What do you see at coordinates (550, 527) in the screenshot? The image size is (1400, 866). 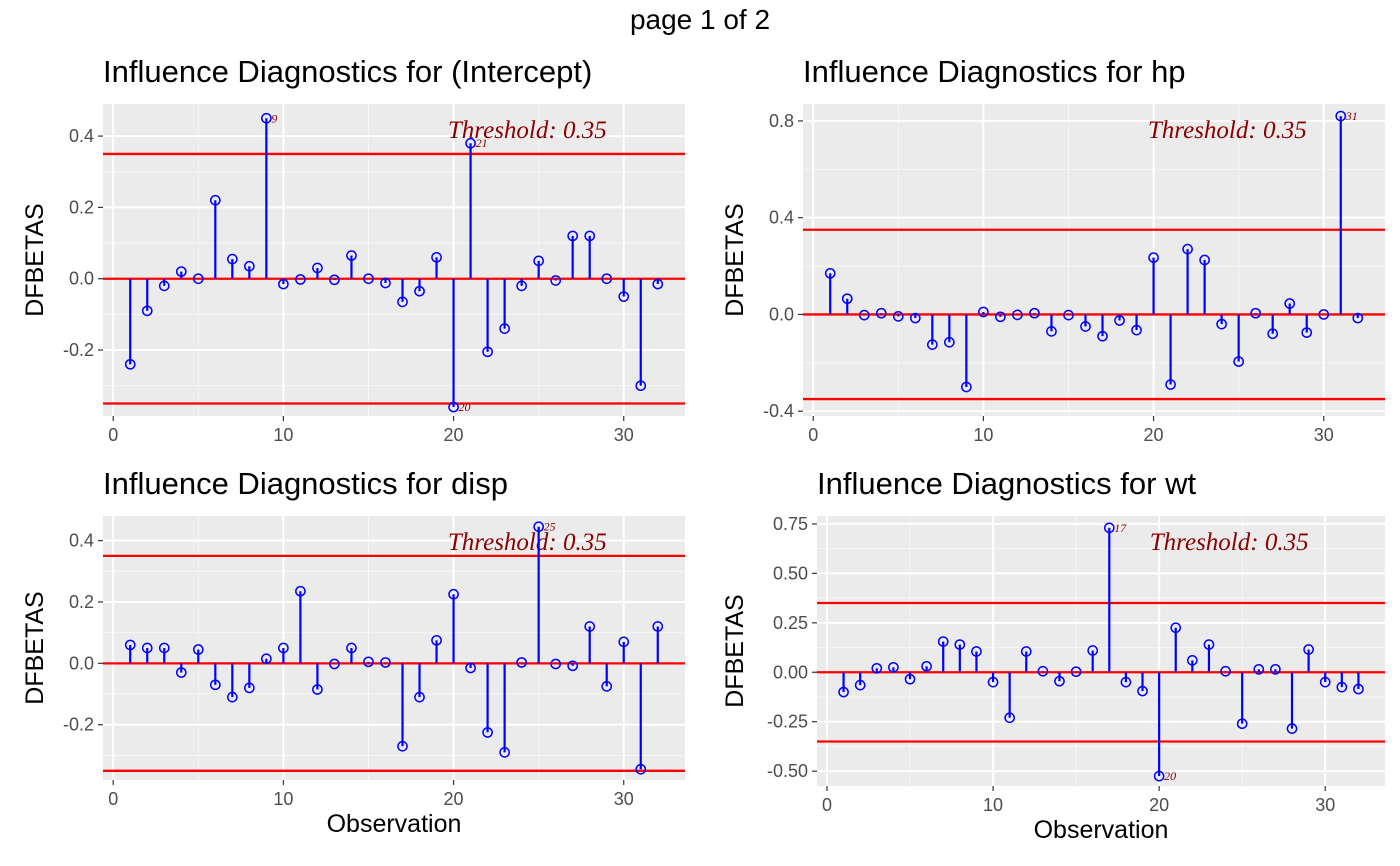 I see `observation-label-25: 25` at bounding box center [550, 527].